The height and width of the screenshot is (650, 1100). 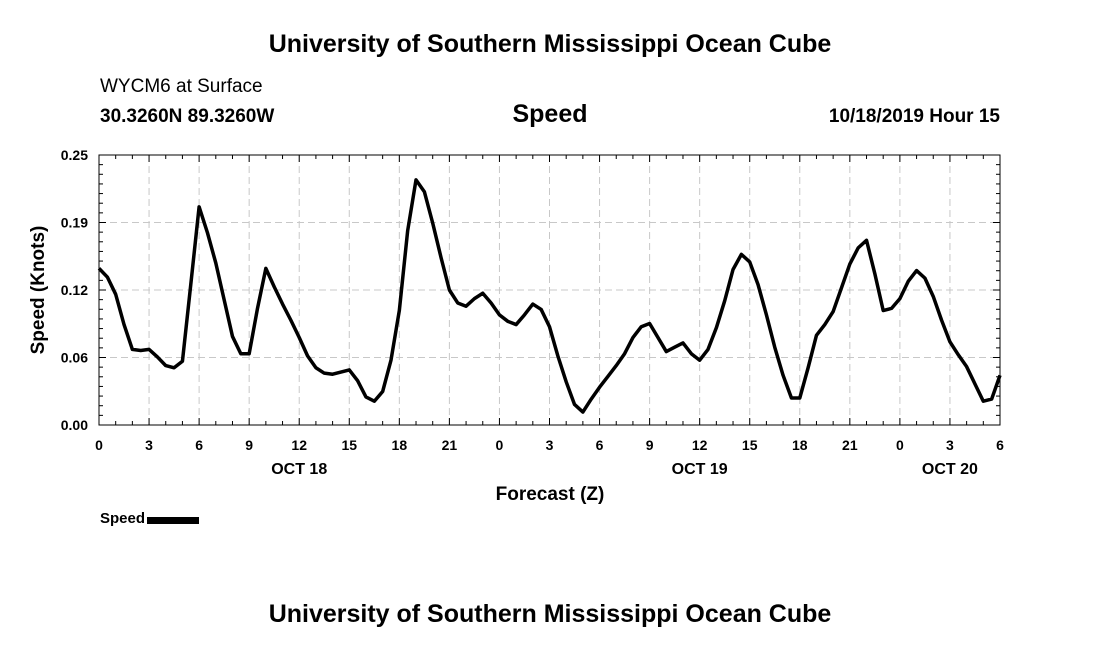 I want to click on legend-swatch, so click(x=173, y=520).